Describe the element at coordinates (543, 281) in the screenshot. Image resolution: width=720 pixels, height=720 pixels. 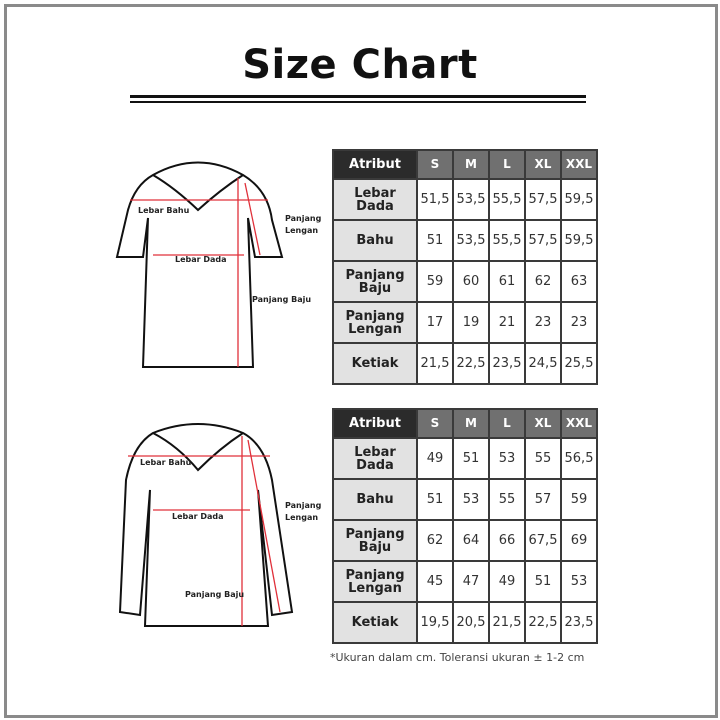
I see `table-cell: 62` at that location.